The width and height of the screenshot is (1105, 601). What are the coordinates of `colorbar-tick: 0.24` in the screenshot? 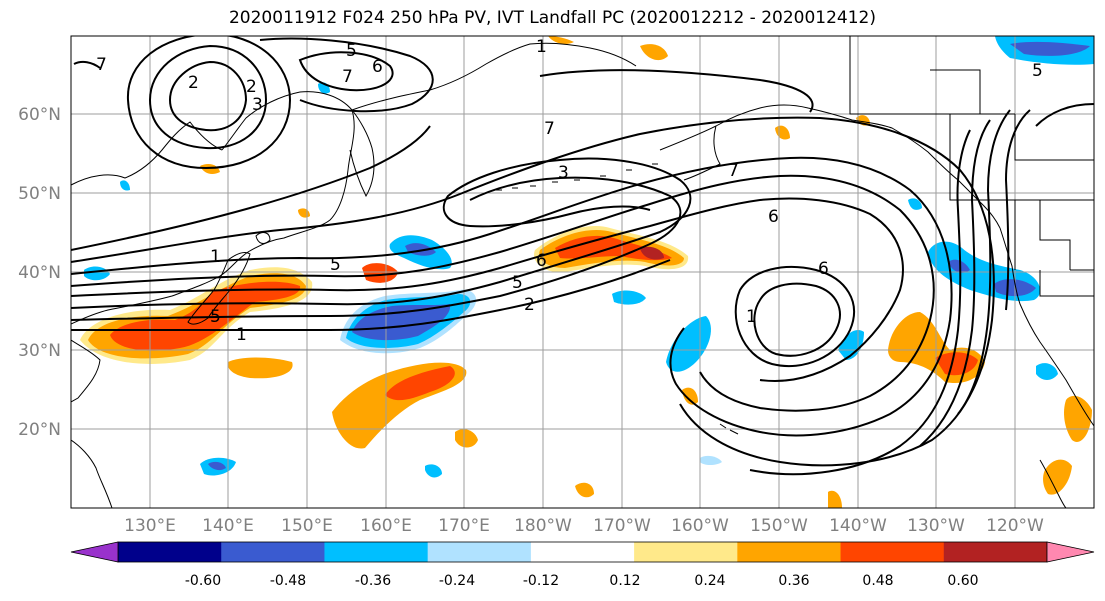 It's located at (709, 581).